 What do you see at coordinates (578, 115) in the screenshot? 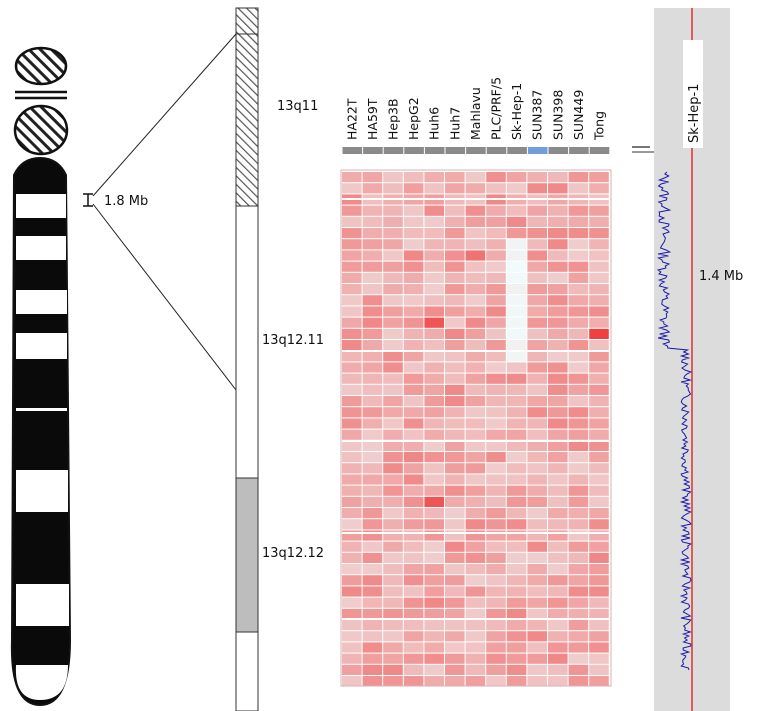
I see `cell-line-label: SUN449` at bounding box center [578, 115].